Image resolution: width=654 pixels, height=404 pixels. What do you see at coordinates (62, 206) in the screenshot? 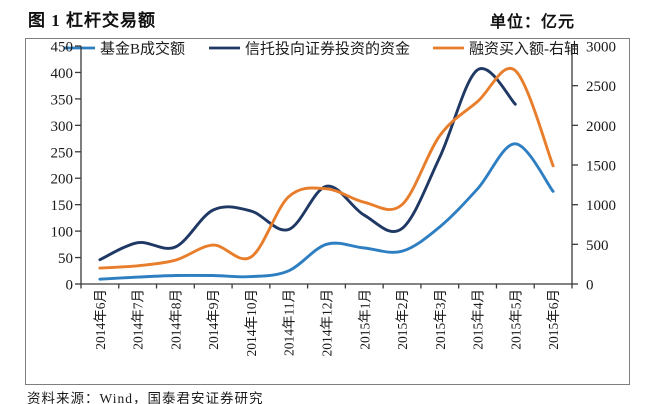
I see `left-axis-label: 150` at bounding box center [62, 206].